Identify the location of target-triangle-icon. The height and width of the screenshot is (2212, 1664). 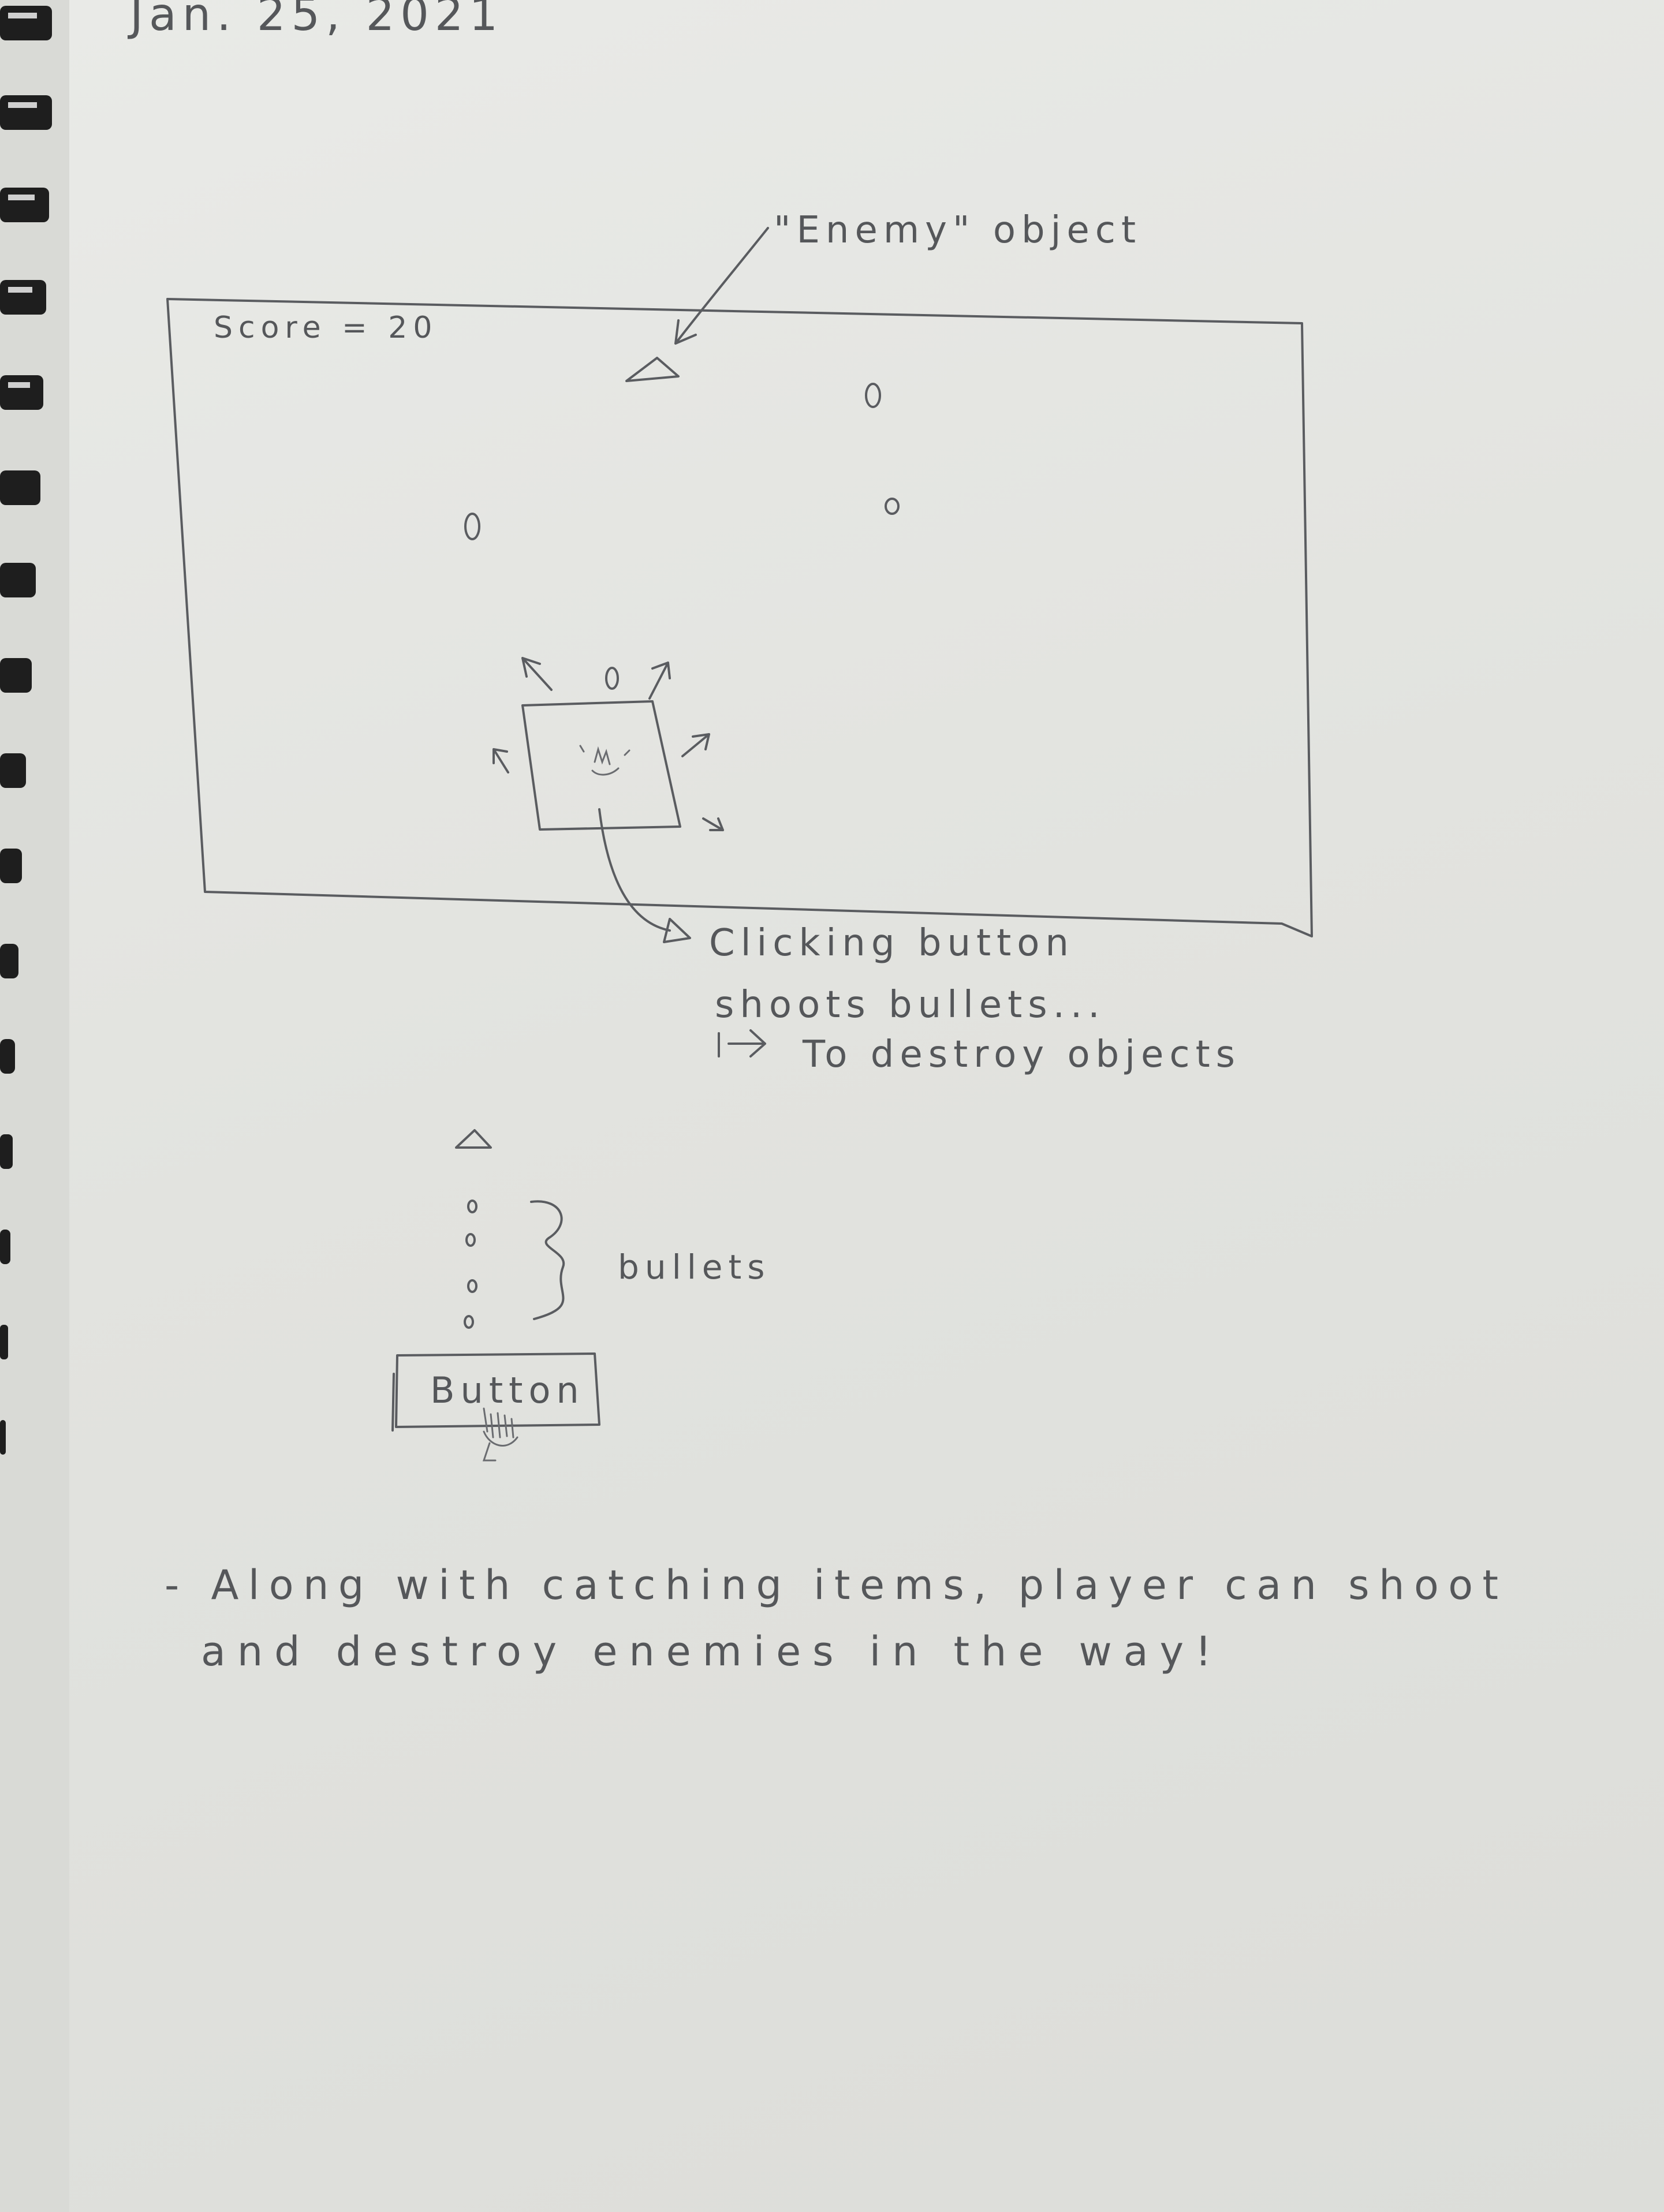
(473, 1139).